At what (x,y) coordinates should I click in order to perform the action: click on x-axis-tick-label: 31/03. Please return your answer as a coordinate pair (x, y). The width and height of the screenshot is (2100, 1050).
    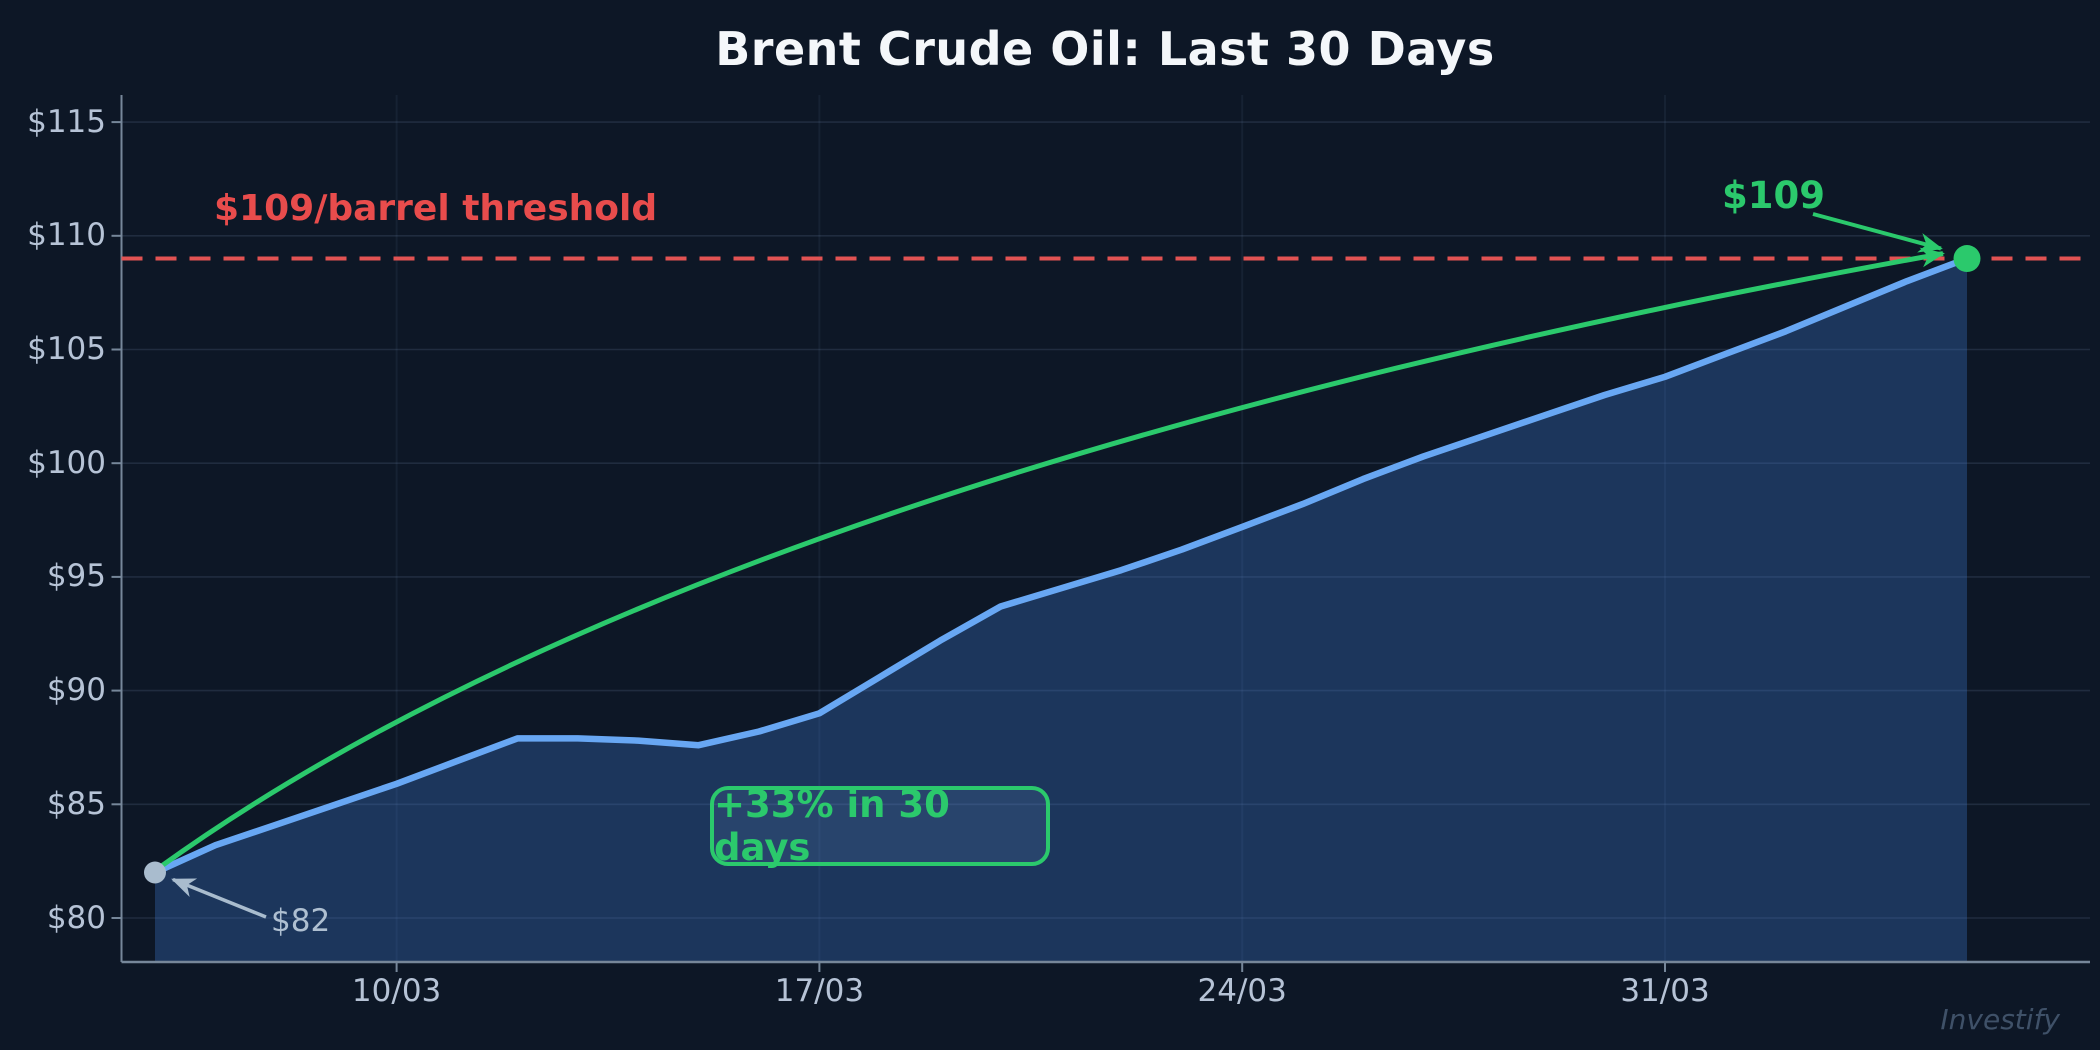
    Looking at the image, I should click on (1665, 991).